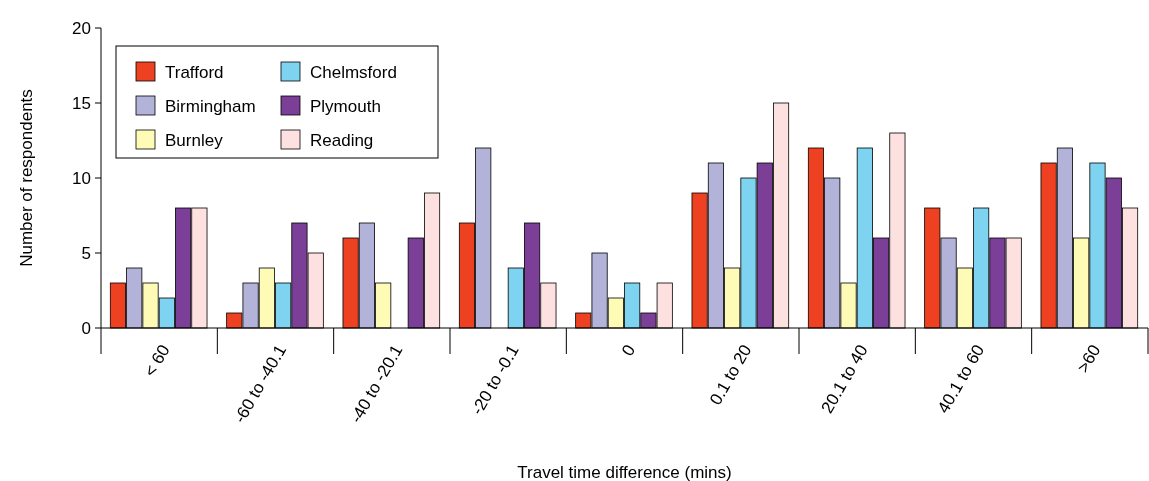 The image size is (1149, 481). Describe the element at coordinates (81, 178) in the screenshot. I see `y-tick-label: 10` at that location.